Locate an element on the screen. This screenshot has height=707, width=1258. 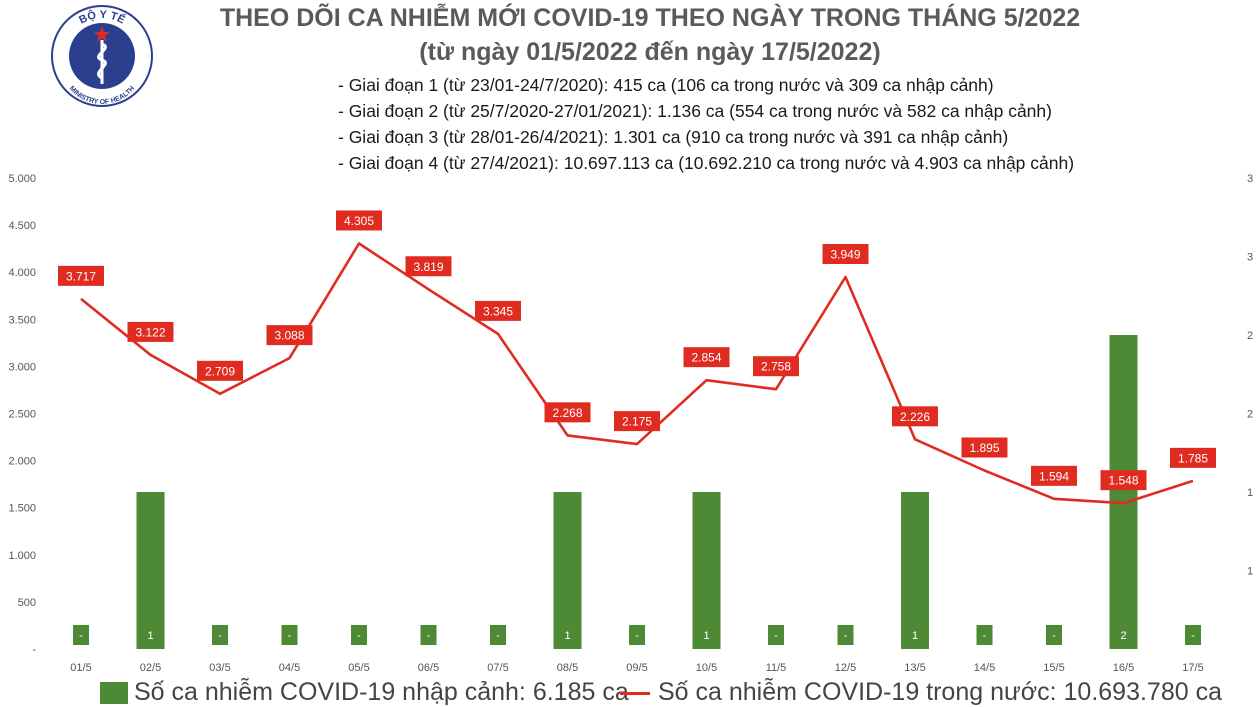
left-tick-label: 4.000 is located at coordinates (22, 273).